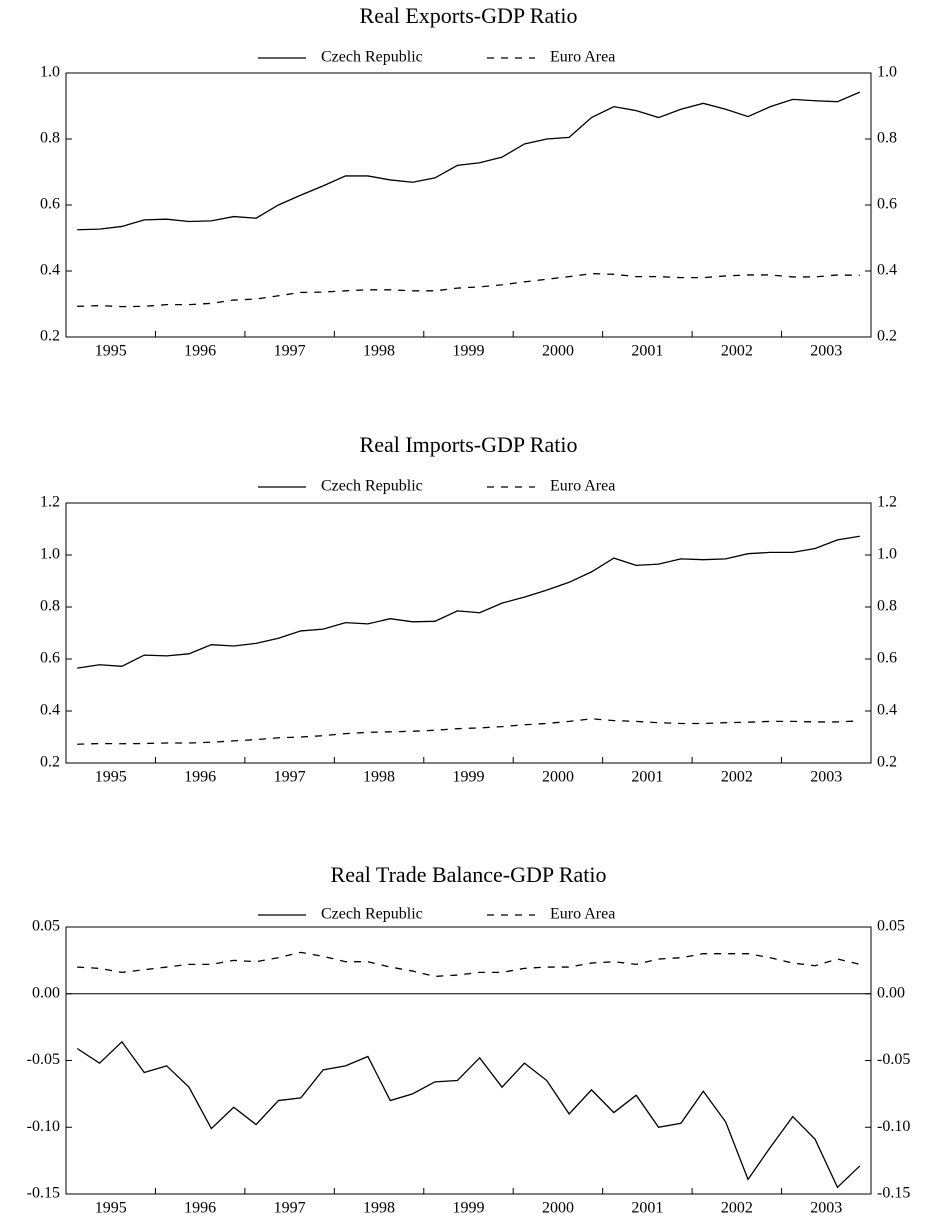 The height and width of the screenshot is (1219, 935). I want to click on y2-tick-label: -0.10, so click(893, 1126).